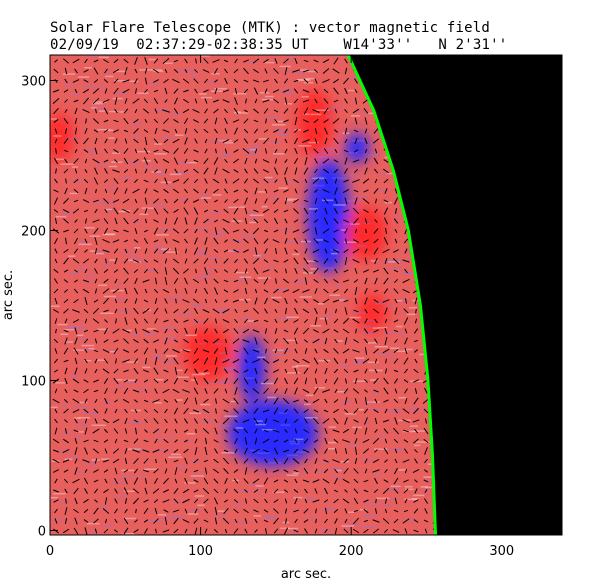  What do you see at coordinates (33, 382) in the screenshot?
I see `y-tick-label: 100` at bounding box center [33, 382].